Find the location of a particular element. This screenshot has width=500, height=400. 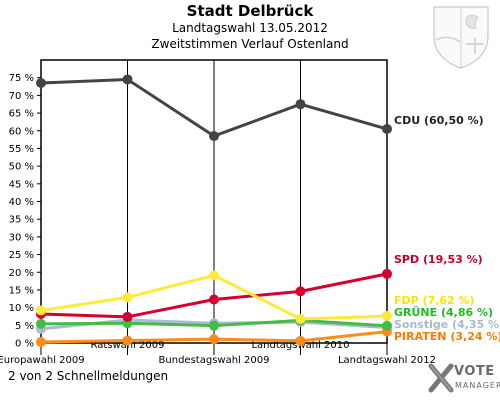

y-tick-label: 20 % is located at coordinates (21, 273).